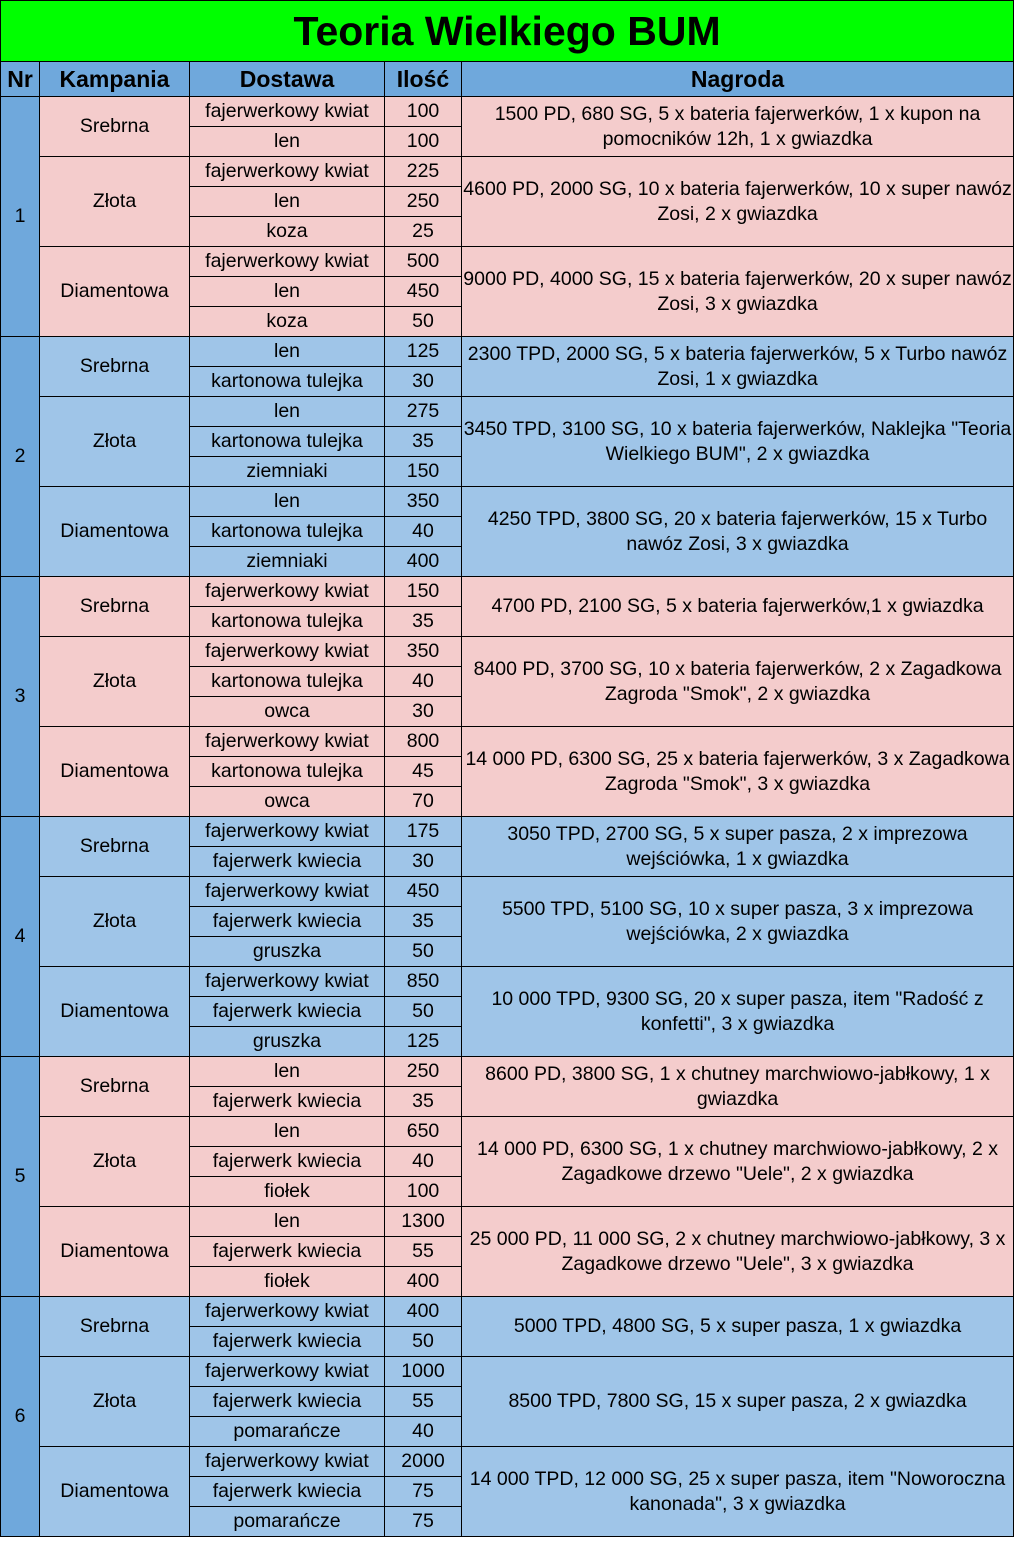 Image resolution: width=1014 pixels, height=1541 pixels. What do you see at coordinates (20, 1176) in the screenshot?
I see `stage-number: 5` at bounding box center [20, 1176].